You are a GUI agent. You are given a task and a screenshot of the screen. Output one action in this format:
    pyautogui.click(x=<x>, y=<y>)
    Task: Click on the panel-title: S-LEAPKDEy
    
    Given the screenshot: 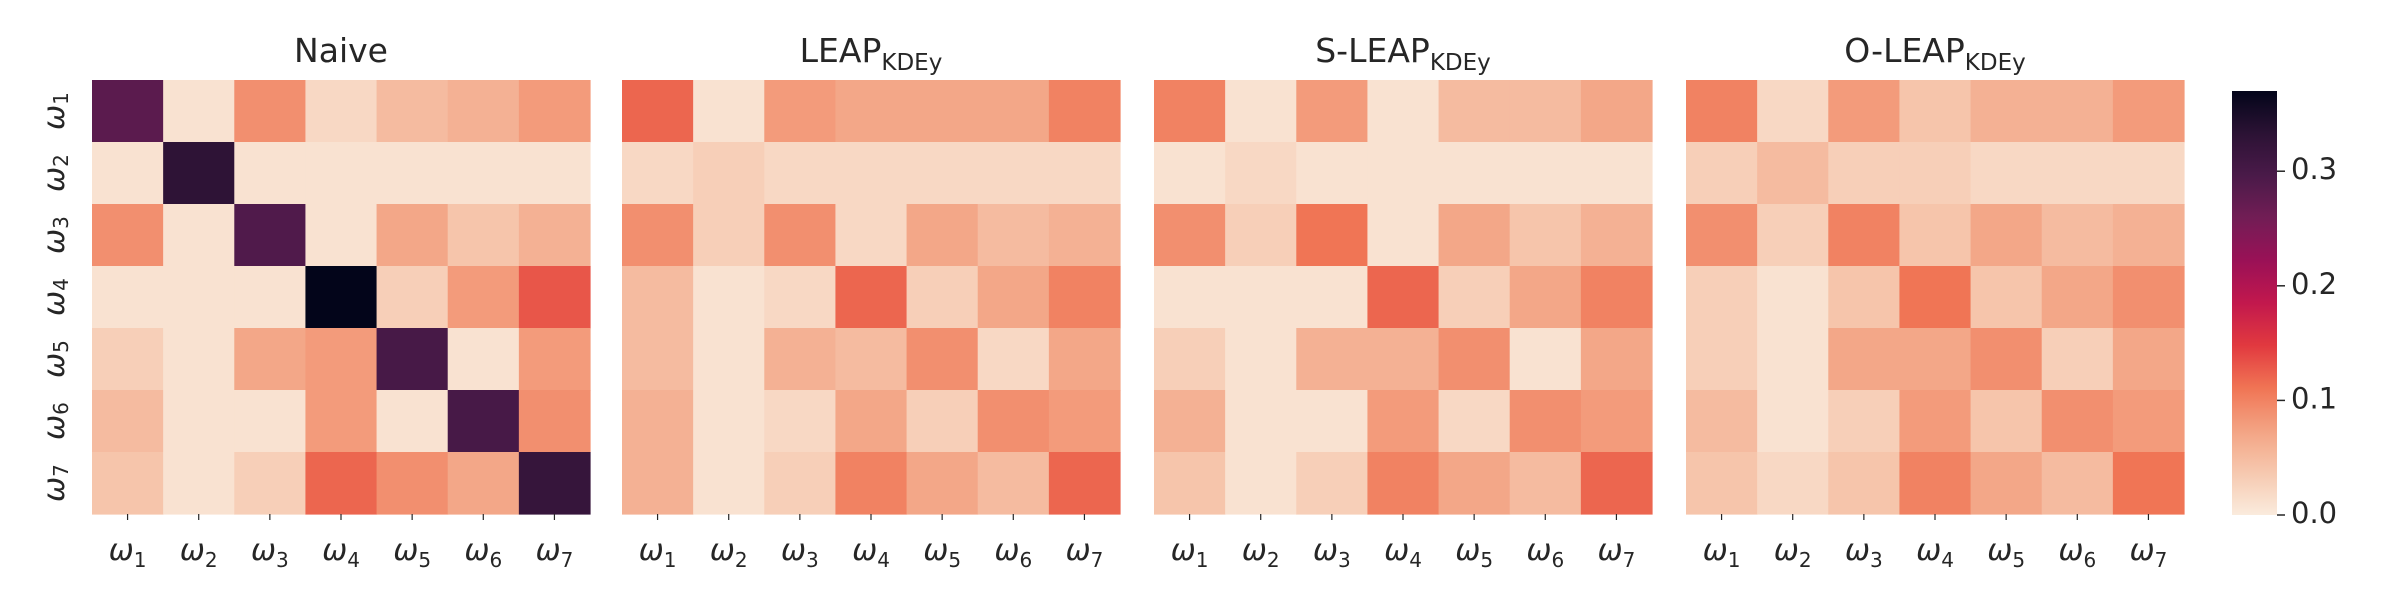 What is the action you would take?
    pyautogui.click(x=1403, y=53)
    